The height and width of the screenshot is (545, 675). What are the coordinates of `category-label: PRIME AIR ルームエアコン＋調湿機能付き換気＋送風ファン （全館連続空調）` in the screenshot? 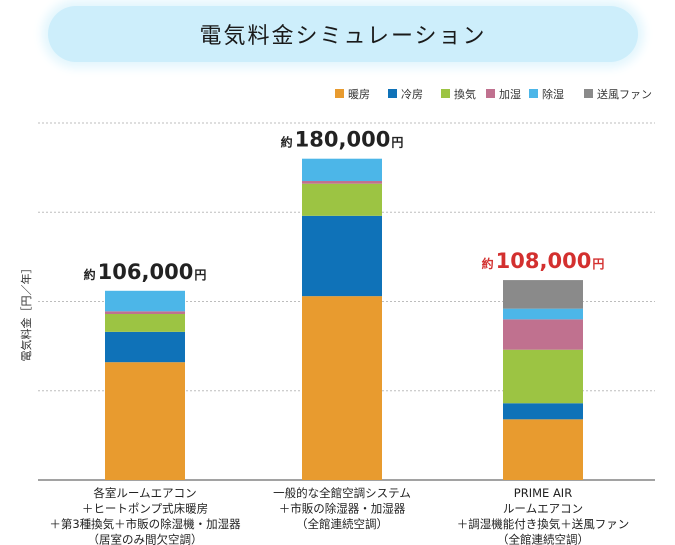 It's located at (543, 515).